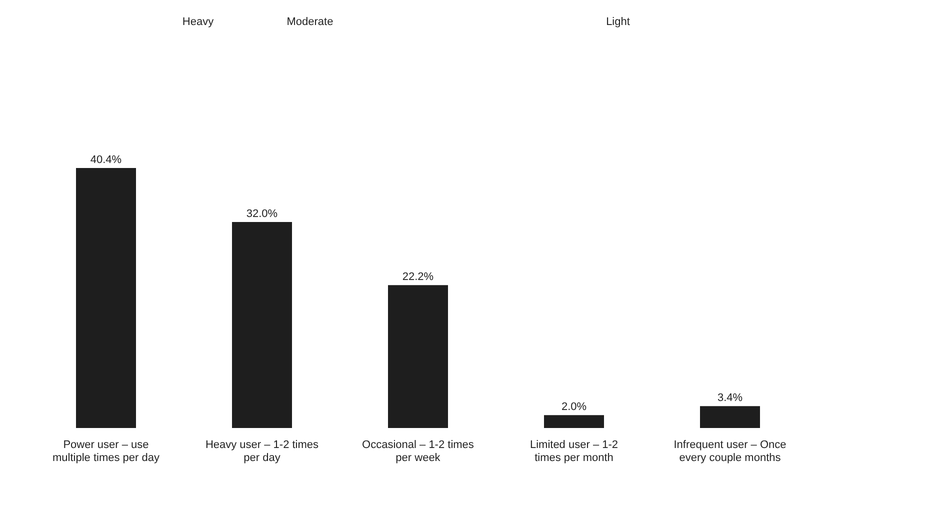 The width and height of the screenshot is (943, 507). Describe the element at coordinates (618, 22) in the screenshot. I see `text: Light` at that location.